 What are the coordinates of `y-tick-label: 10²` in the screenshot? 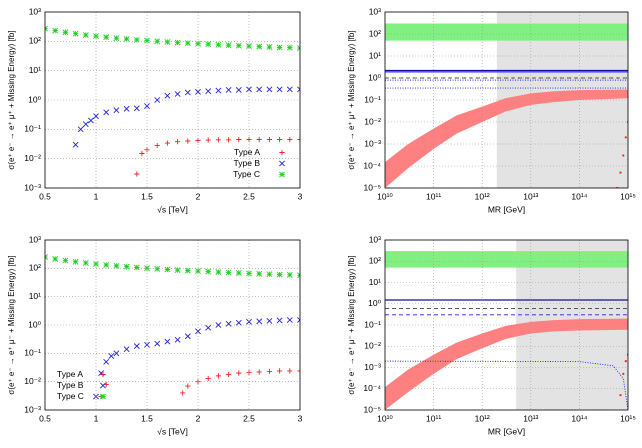 It's located at (35, 41).